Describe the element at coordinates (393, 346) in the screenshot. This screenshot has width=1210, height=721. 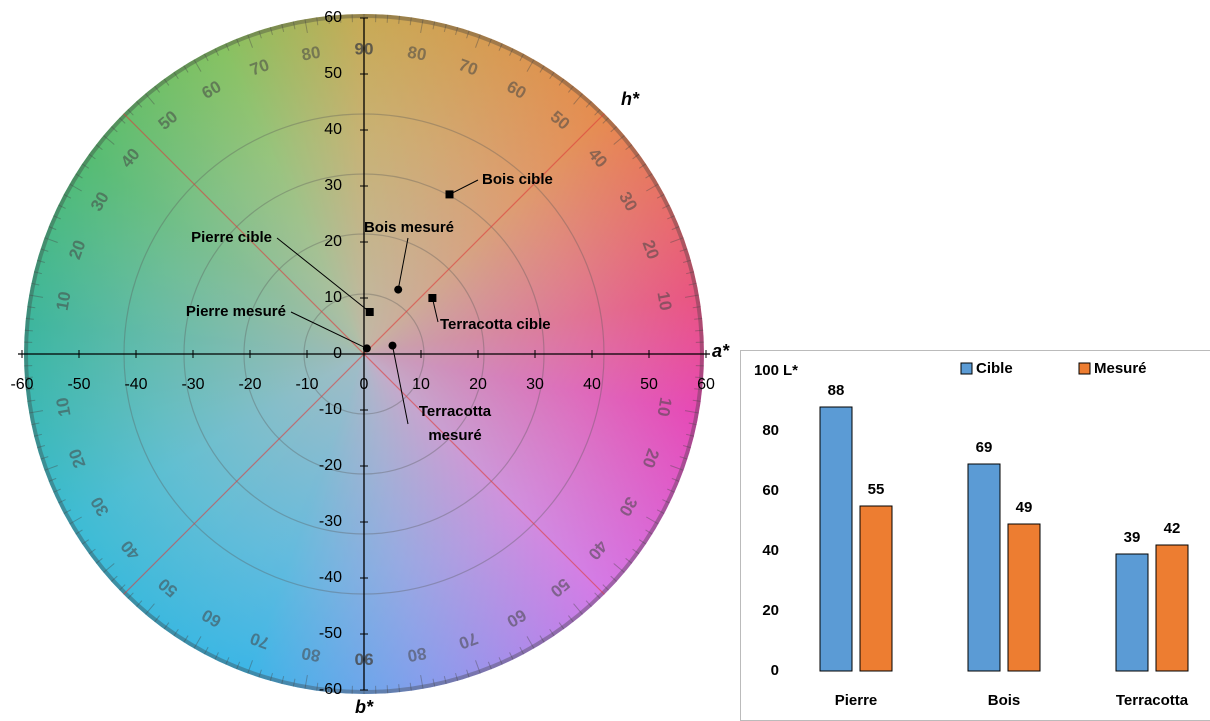
I see `point-circle` at that location.